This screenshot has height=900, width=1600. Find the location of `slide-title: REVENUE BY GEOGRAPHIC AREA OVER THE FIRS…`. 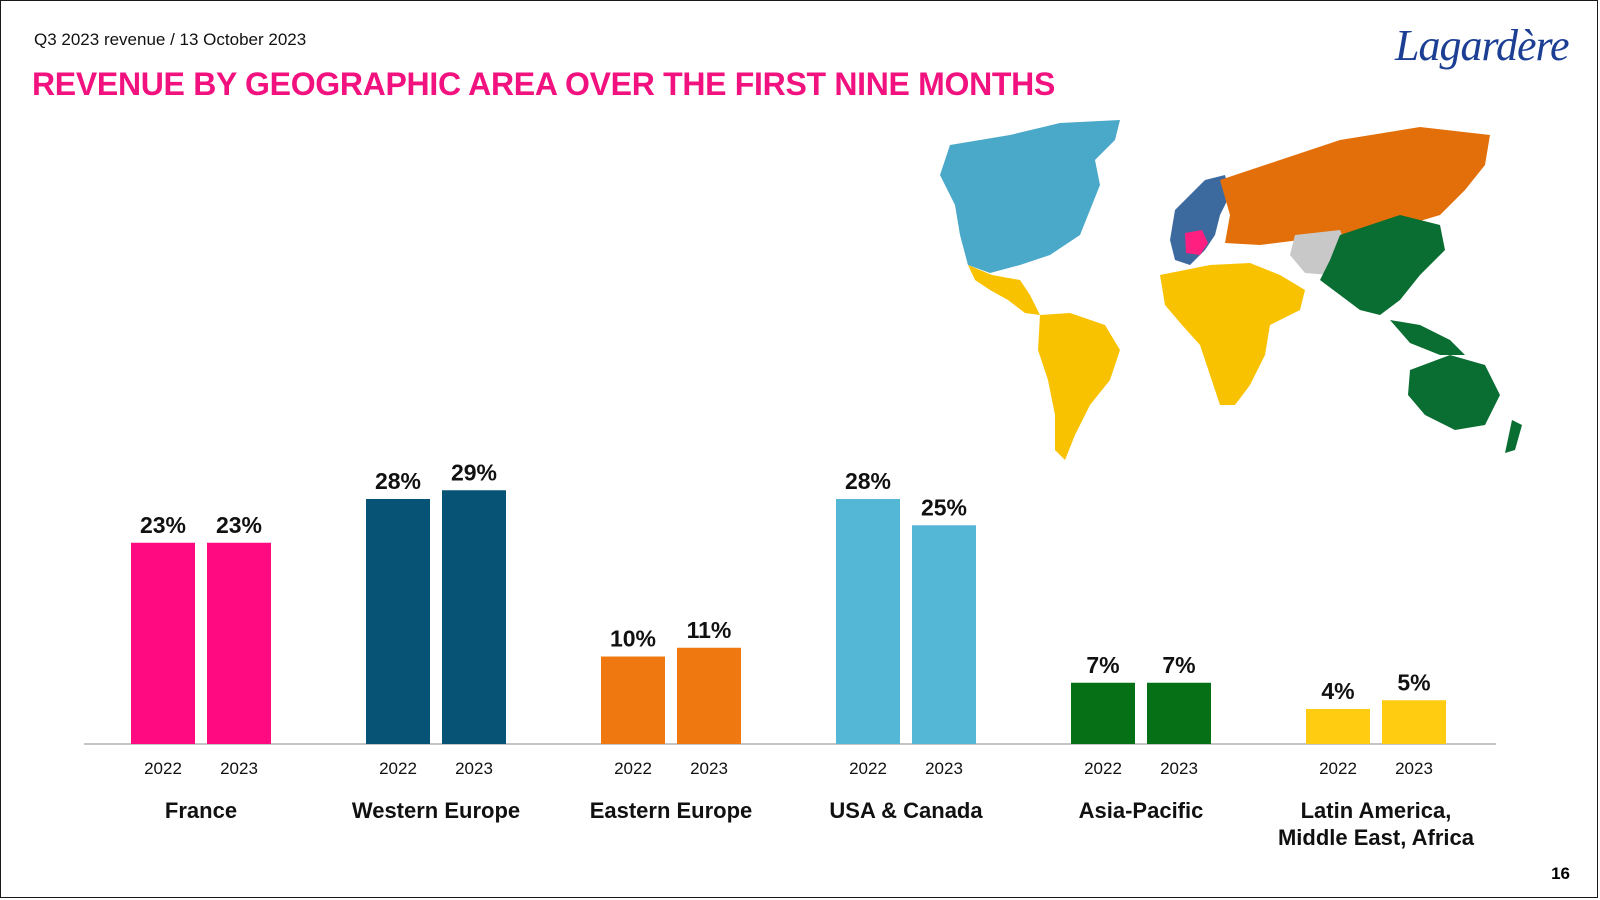

slide-title: REVENUE BY GEOGRAPHIC AREA OVER THE FIRS… is located at coordinates (544, 84).